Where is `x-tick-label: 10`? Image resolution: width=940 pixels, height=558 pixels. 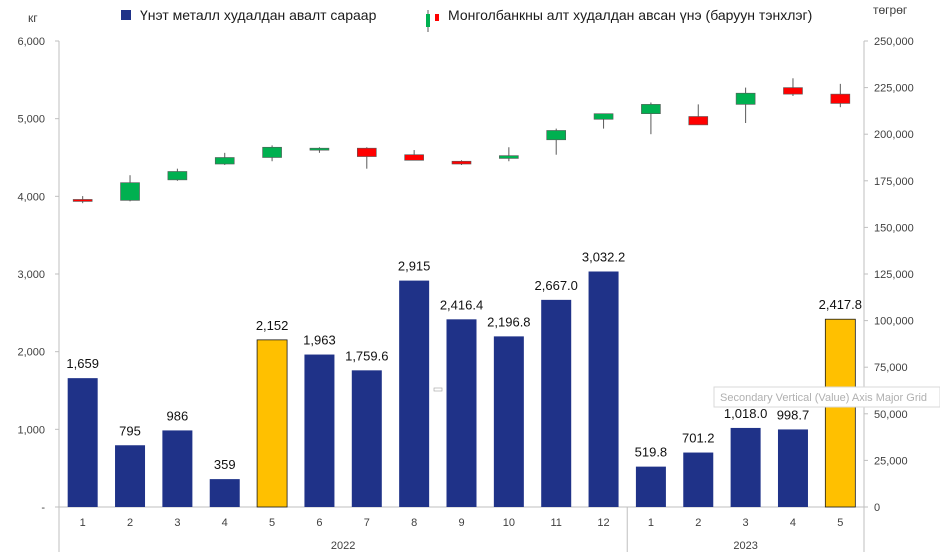
x-tick-label: 10 is located at coordinates (509, 523).